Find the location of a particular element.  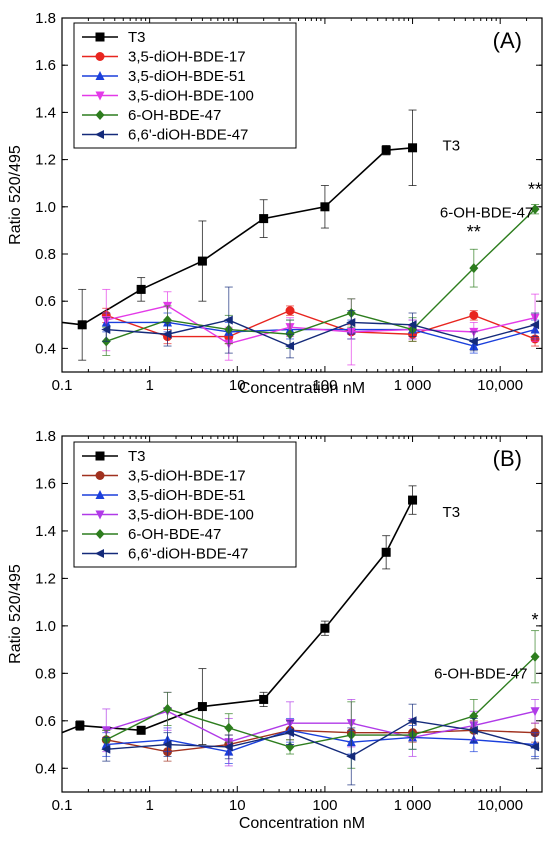

annotation: T3 is located at coordinates (452, 145).